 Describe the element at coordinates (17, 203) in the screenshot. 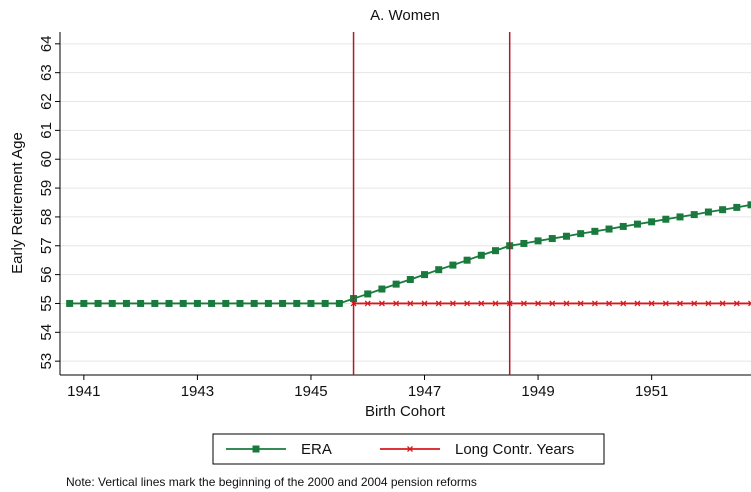

I see `y-axis-label: Early Retirement Age` at that location.